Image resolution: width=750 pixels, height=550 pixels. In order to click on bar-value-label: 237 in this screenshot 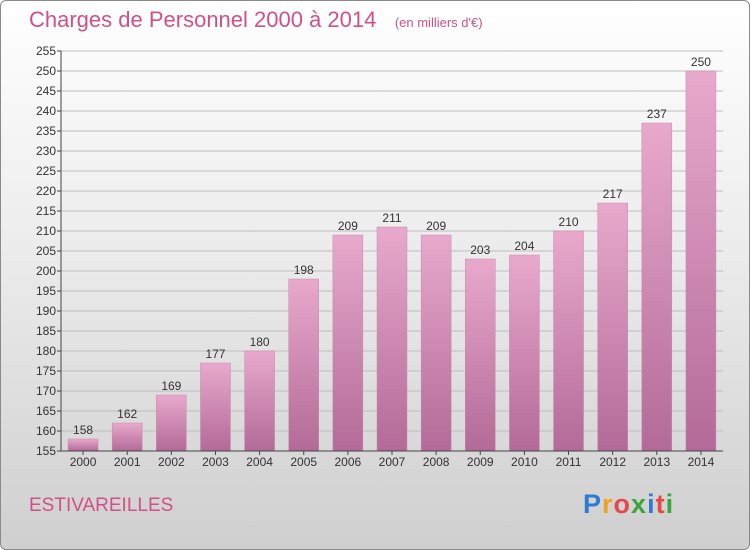, I will do `click(657, 114)`.